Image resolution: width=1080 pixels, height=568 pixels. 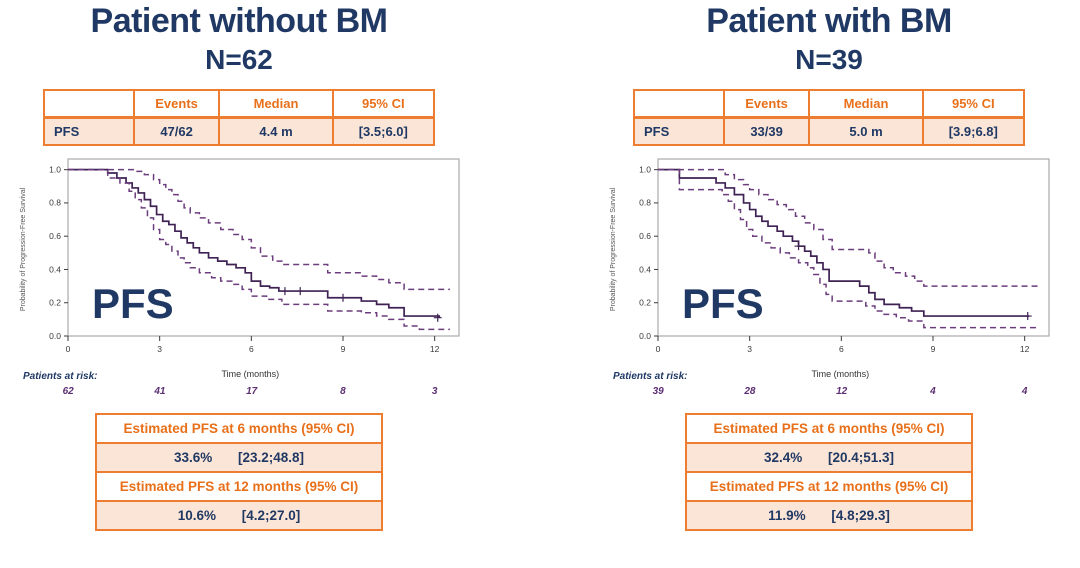 I want to click on at-risk-count: 41, so click(x=160, y=391).